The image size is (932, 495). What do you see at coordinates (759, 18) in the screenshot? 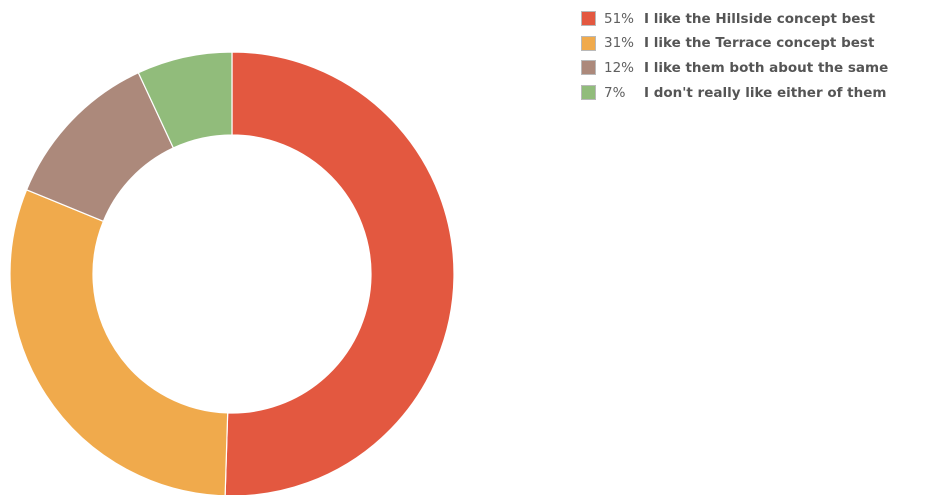
I see `legend-label: I like the Hillside concept best` at bounding box center [759, 18].